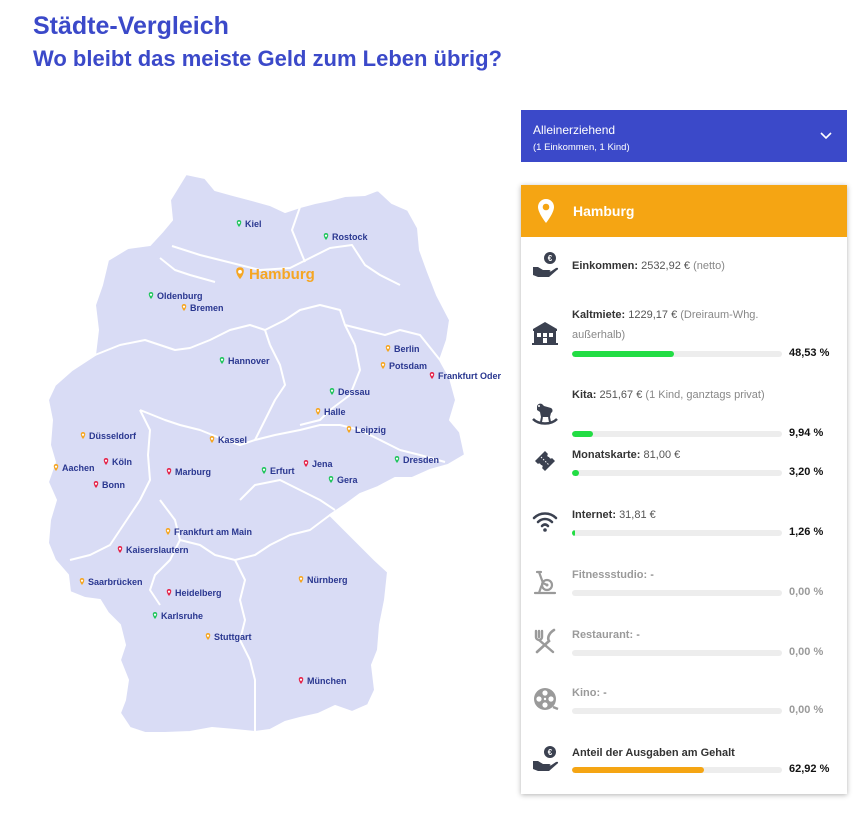 Image resolution: width=862 pixels, height=814 pixels. I want to click on city-label: Stuttgart, so click(233, 637).